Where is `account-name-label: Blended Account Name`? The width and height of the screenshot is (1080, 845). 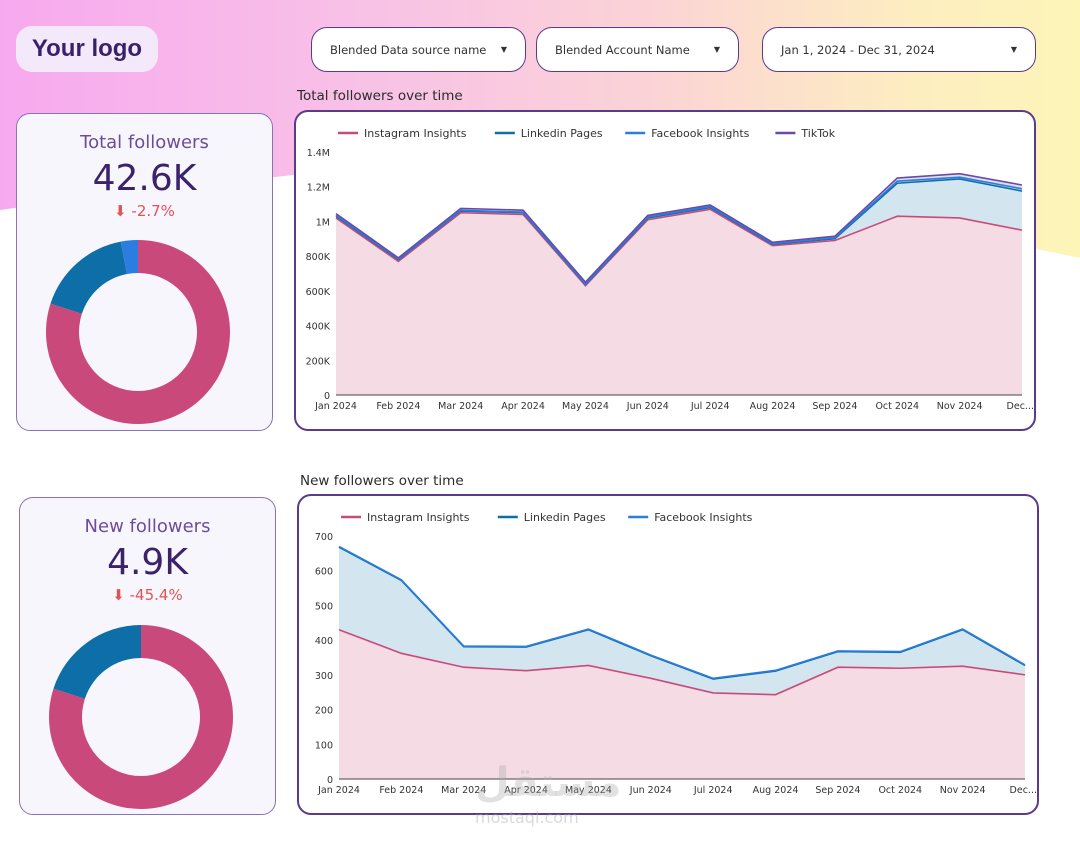 account-name-label: Blended Account Name is located at coordinates (622, 49).